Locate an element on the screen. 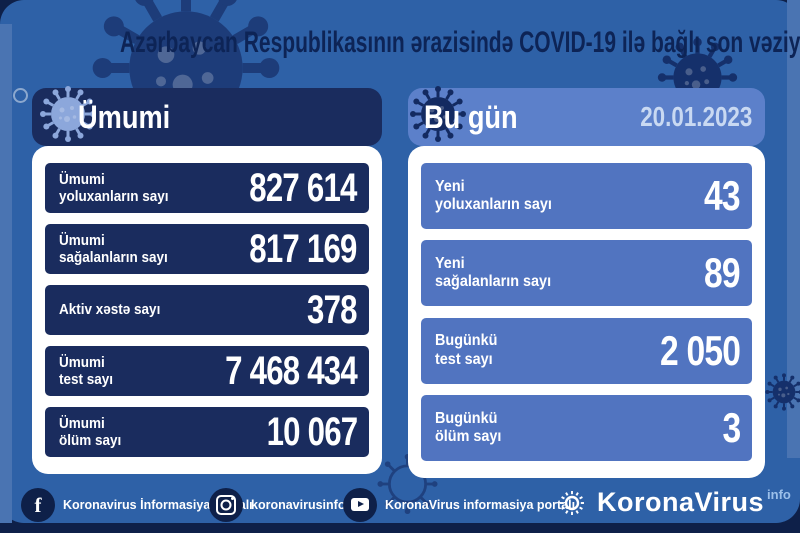  left-panel-header: Ümumi is located at coordinates (207, 117).